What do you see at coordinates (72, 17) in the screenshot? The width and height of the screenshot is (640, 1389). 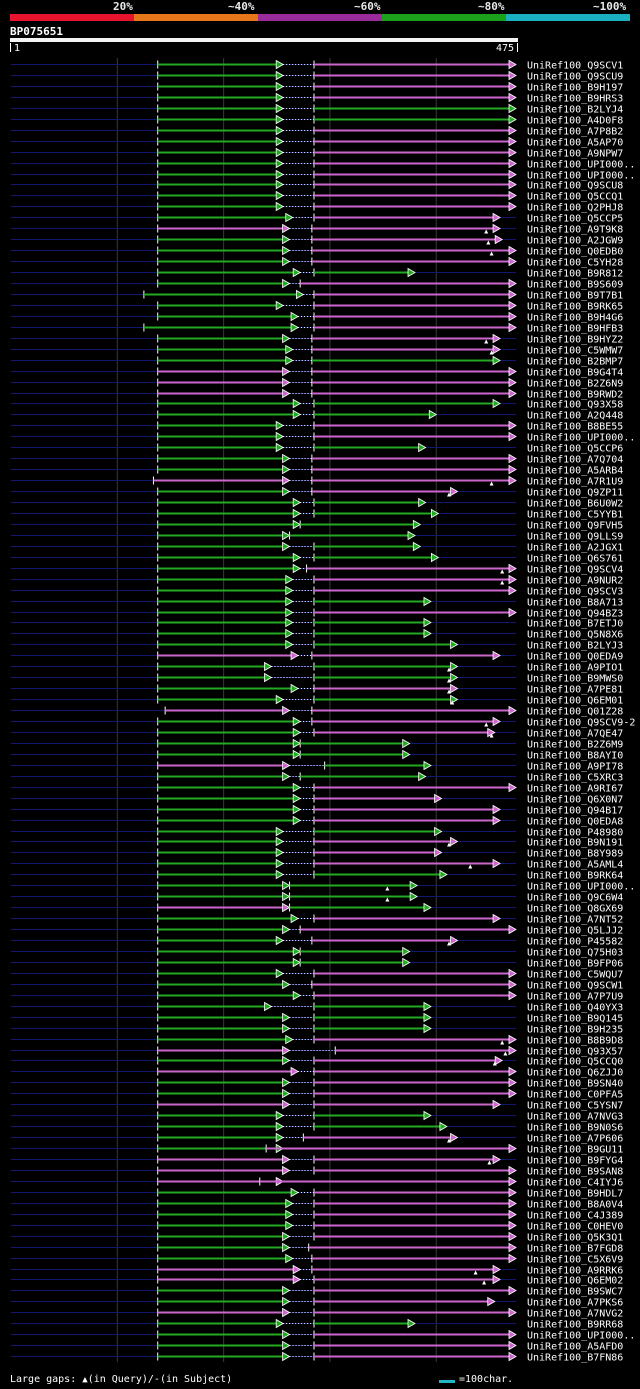 I see `legend-bar-red` at bounding box center [72, 17].